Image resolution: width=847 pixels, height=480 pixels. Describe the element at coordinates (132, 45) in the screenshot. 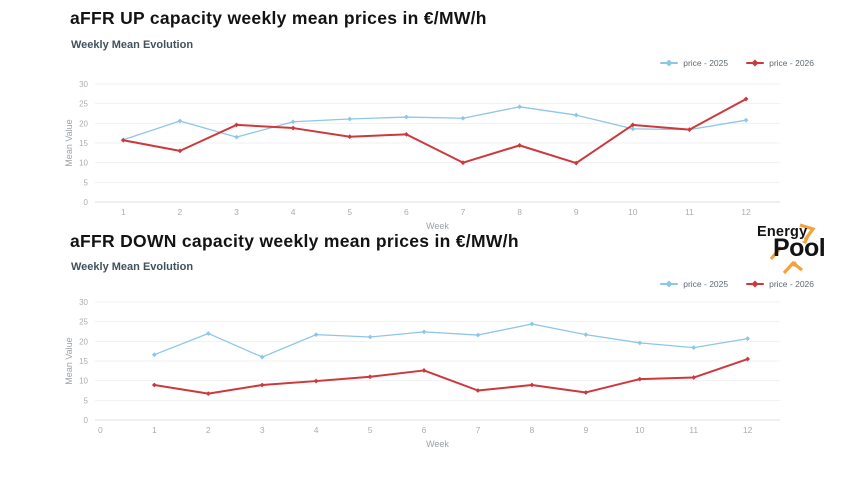

I see `affr-up-subtitle: Weekly Mean Evolution` at that location.